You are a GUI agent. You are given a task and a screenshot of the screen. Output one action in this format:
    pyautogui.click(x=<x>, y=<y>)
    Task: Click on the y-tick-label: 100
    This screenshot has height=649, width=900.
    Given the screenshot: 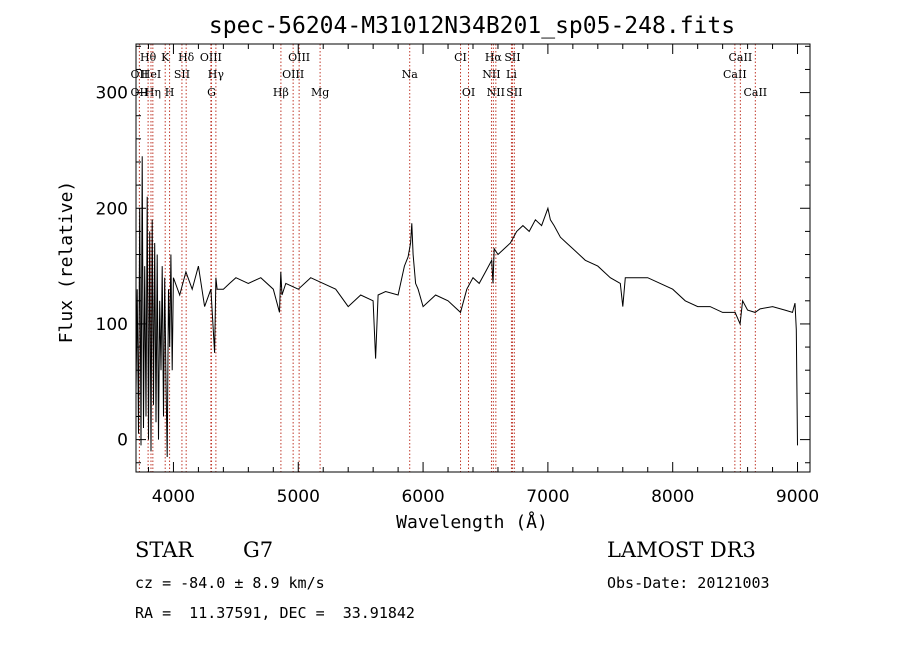 What is the action you would take?
    pyautogui.click(x=112, y=325)
    